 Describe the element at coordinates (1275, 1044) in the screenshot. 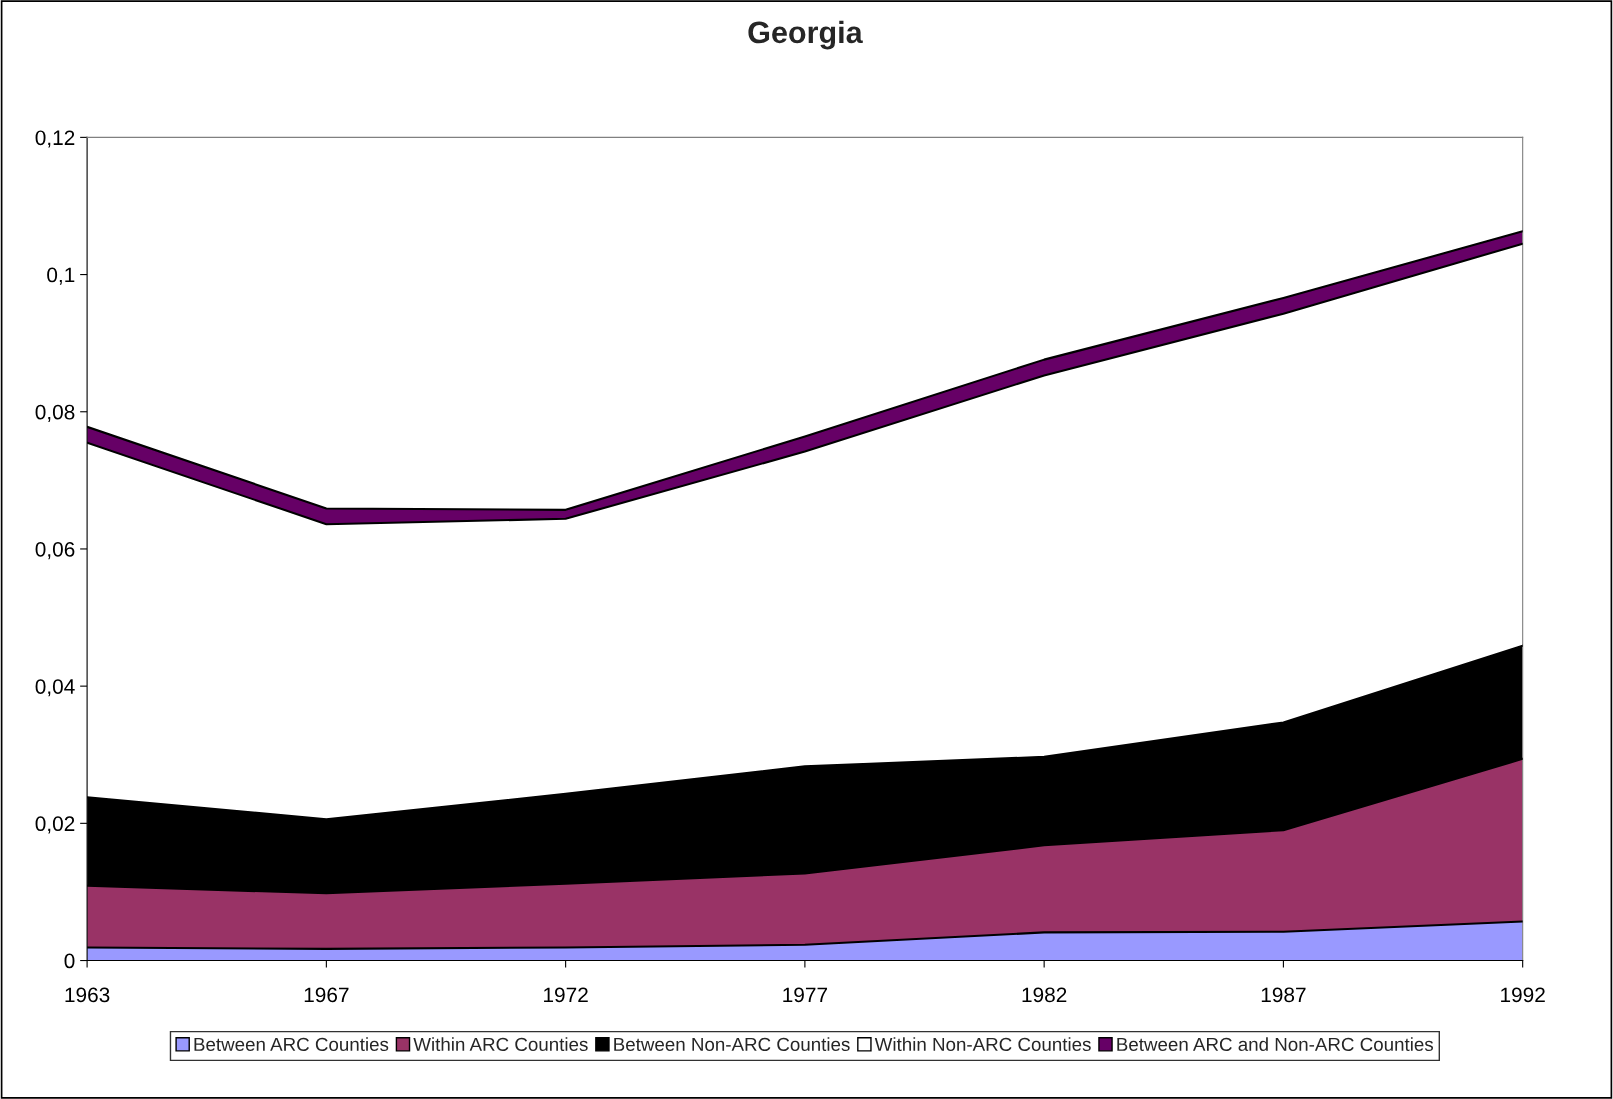

I see `legend-label: Between ARC and Non-ARC Counties` at that location.